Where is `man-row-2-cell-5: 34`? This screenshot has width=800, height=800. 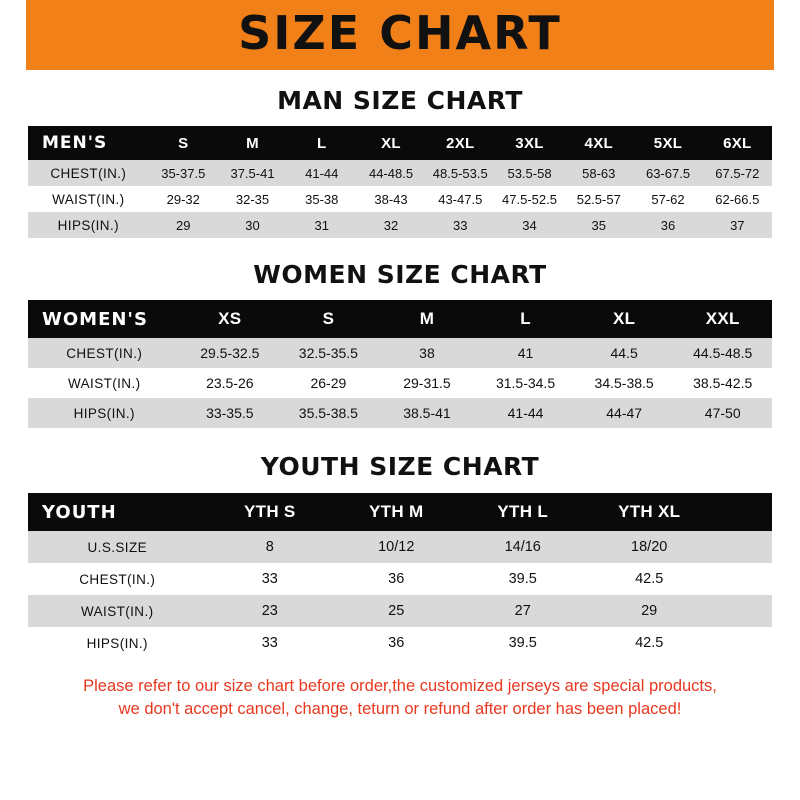 man-row-2-cell-5: 34 is located at coordinates (529, 225).